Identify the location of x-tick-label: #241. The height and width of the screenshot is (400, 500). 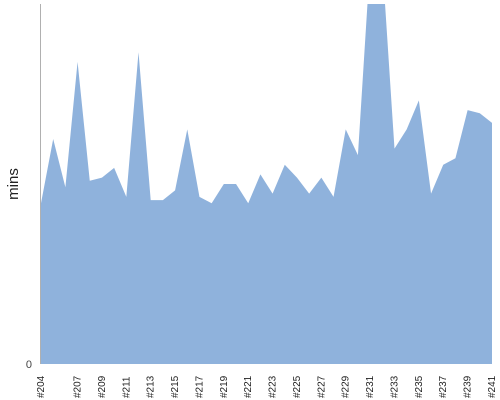
(492, 386).